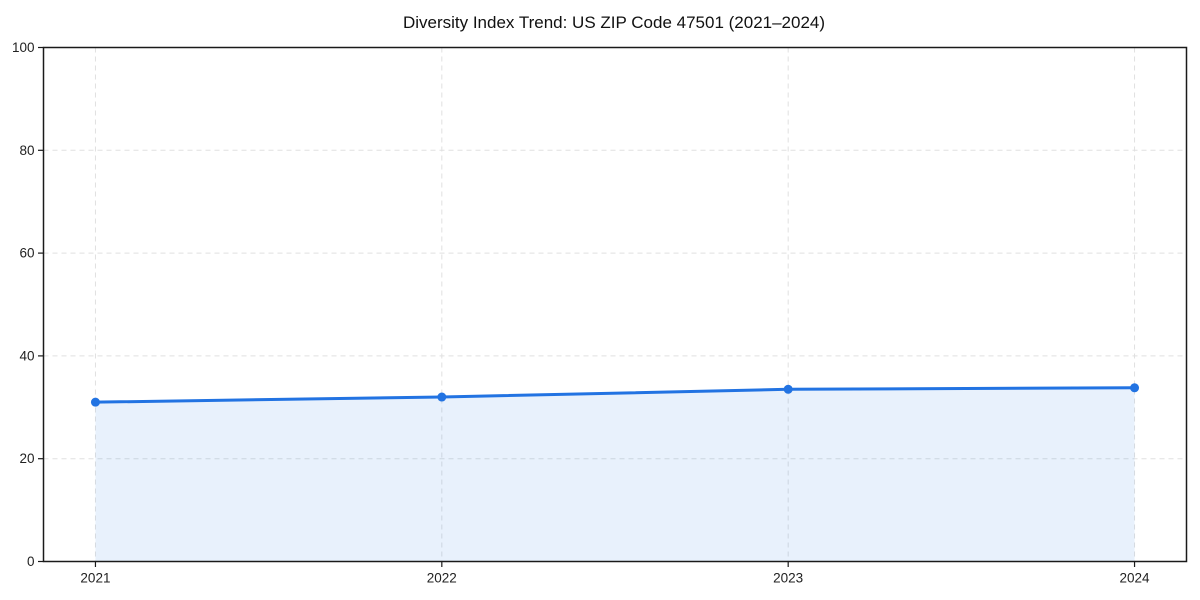  What do you see at coordinates (788, 578) in the screenshot?
I see `x-tick-label: 2023` at bounding box center [788, 578].